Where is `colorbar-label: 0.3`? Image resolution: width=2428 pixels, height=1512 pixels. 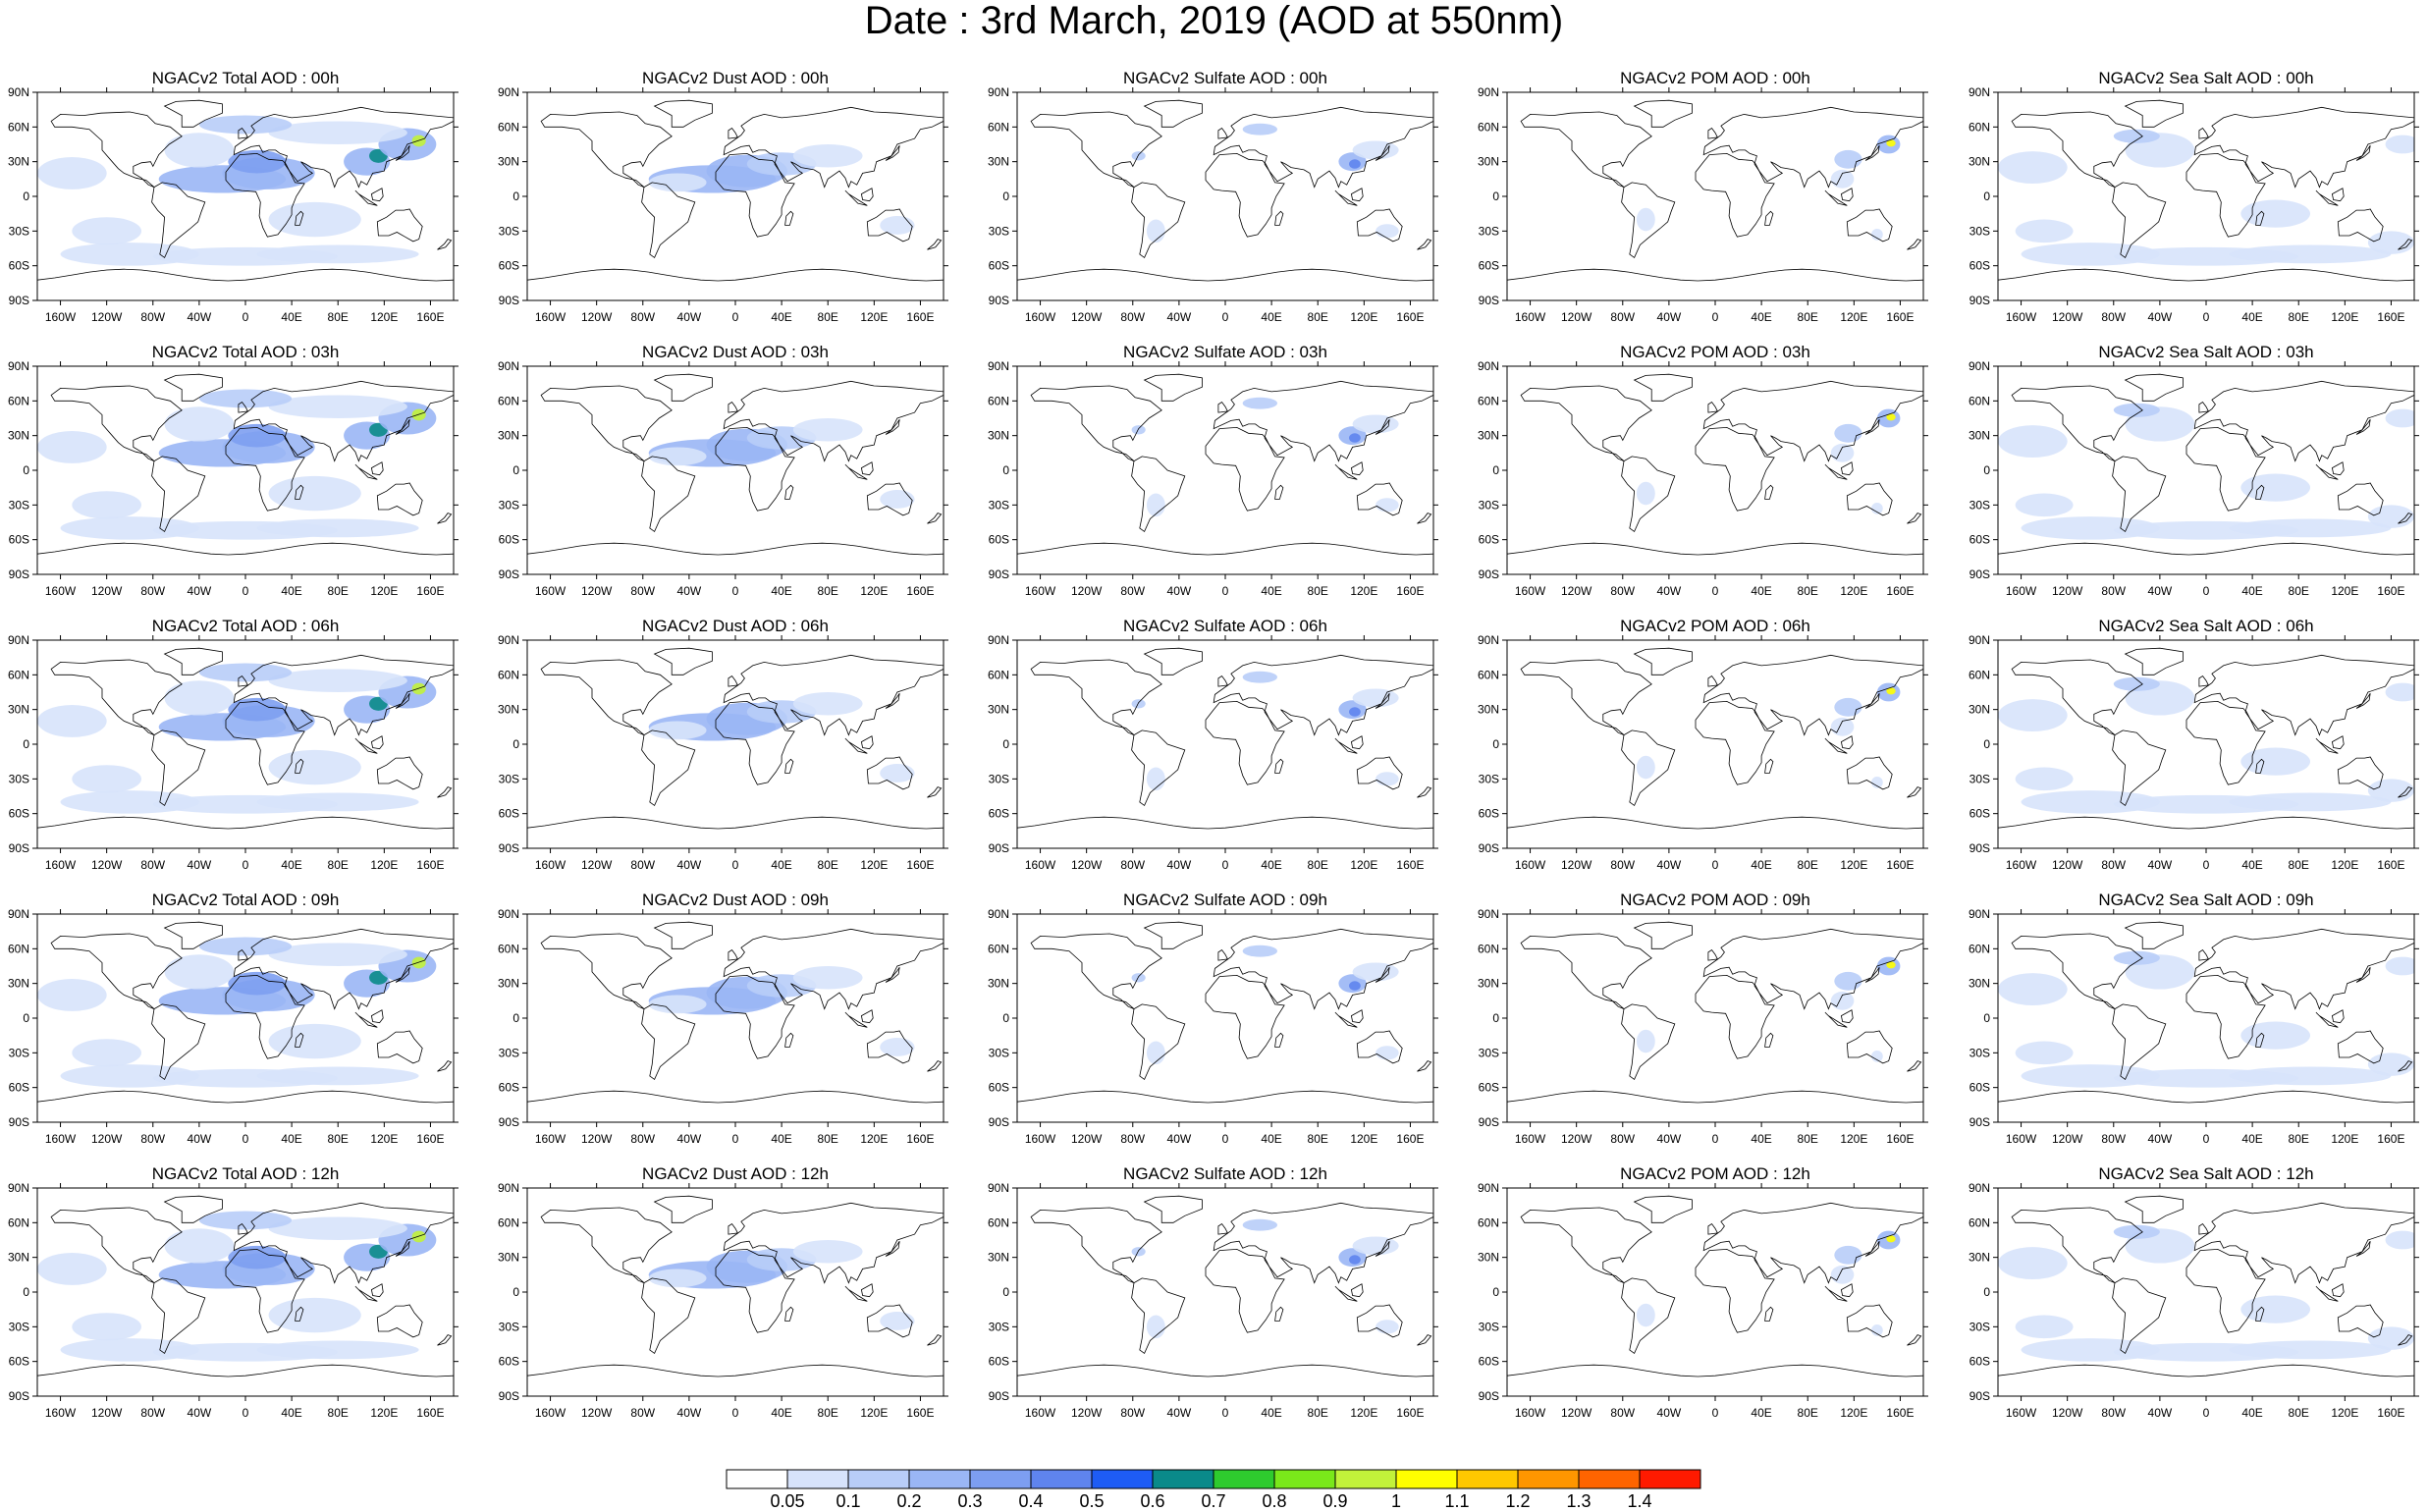 colorbar-label: 0.3 is located at coordinates (970, 1501).